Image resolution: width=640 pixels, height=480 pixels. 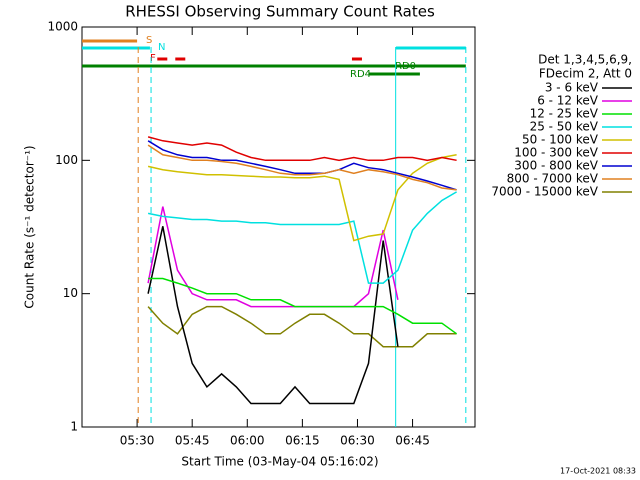 I want to click on legend-label: 12 - 25 keV, so click(x=564, y=114).